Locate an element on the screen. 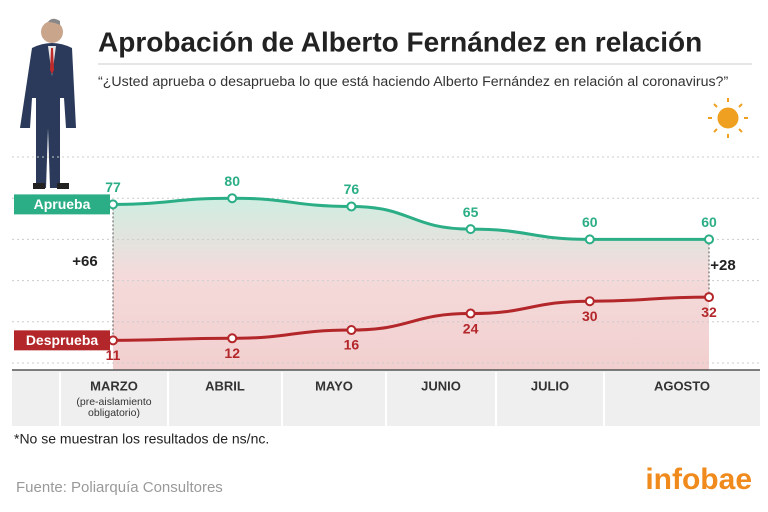 The width and height of the screenshot is (768, 512). gap-label: +66 is located at coordinates (84, 261).